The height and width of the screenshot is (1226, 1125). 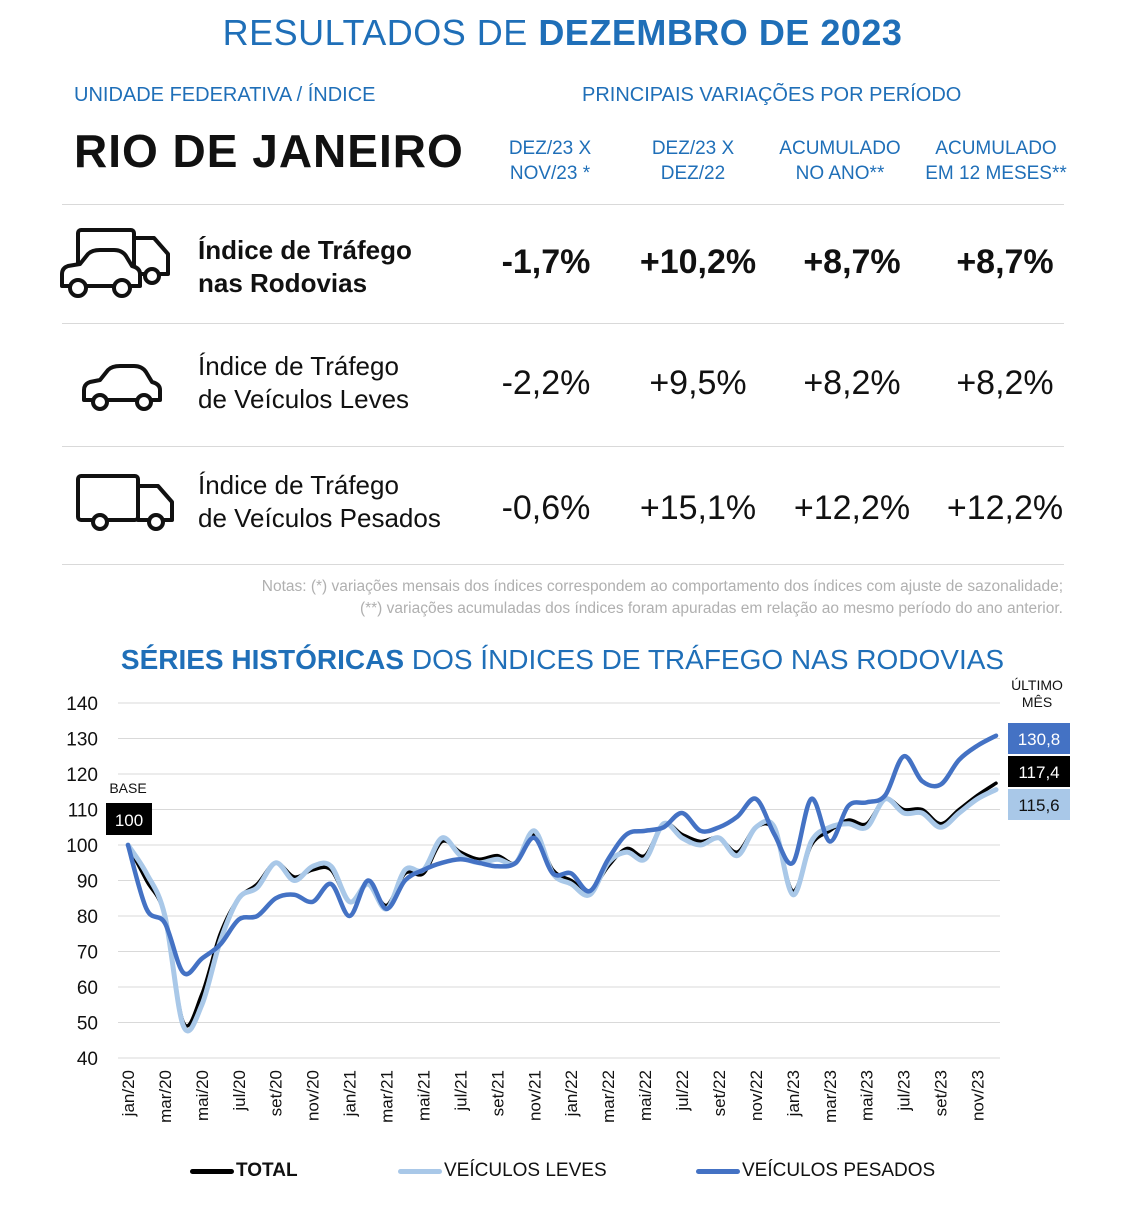 I want to click on x-tick-label: mar/23, so click(x=830, y=1096).